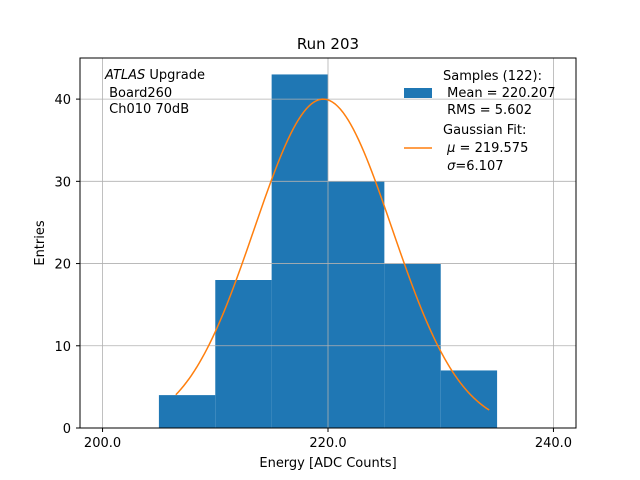  I want to click on x-axis-ticks: 200.0 220.0 240.0, so click(328, 439).